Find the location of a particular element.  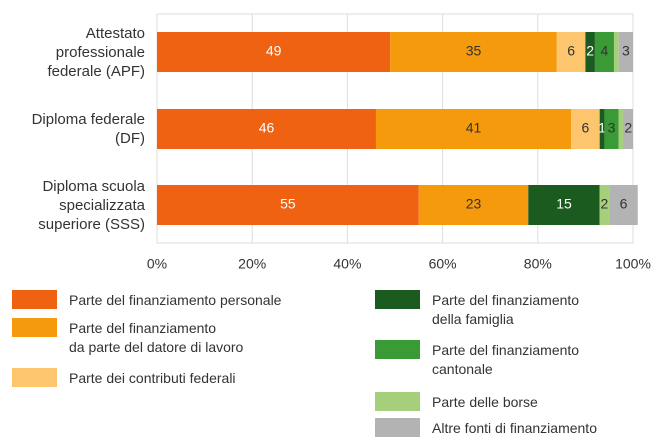

data-label: 55 is located at coordinates (288, 204).